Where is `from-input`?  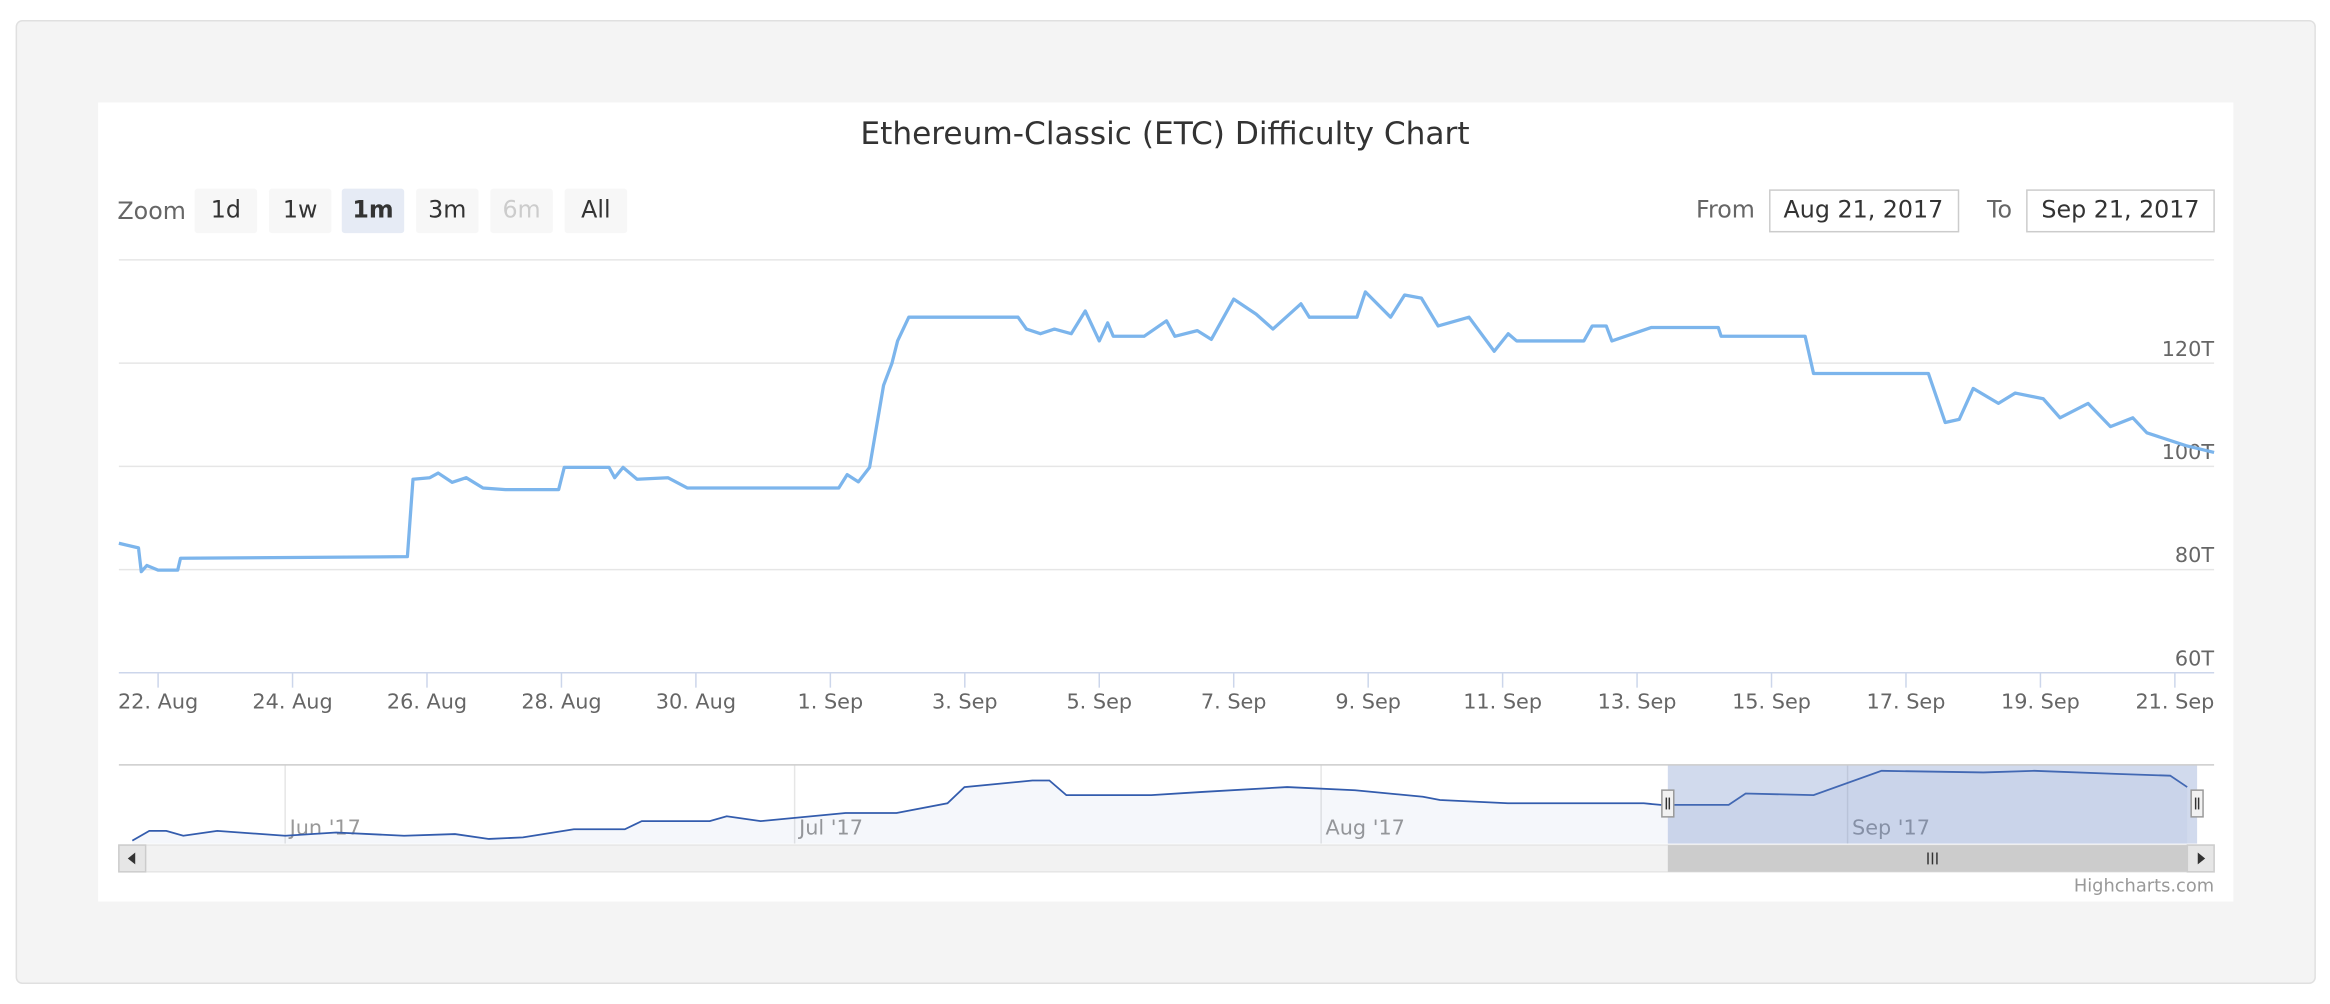 from-input is located at coordinates (1864, 211).